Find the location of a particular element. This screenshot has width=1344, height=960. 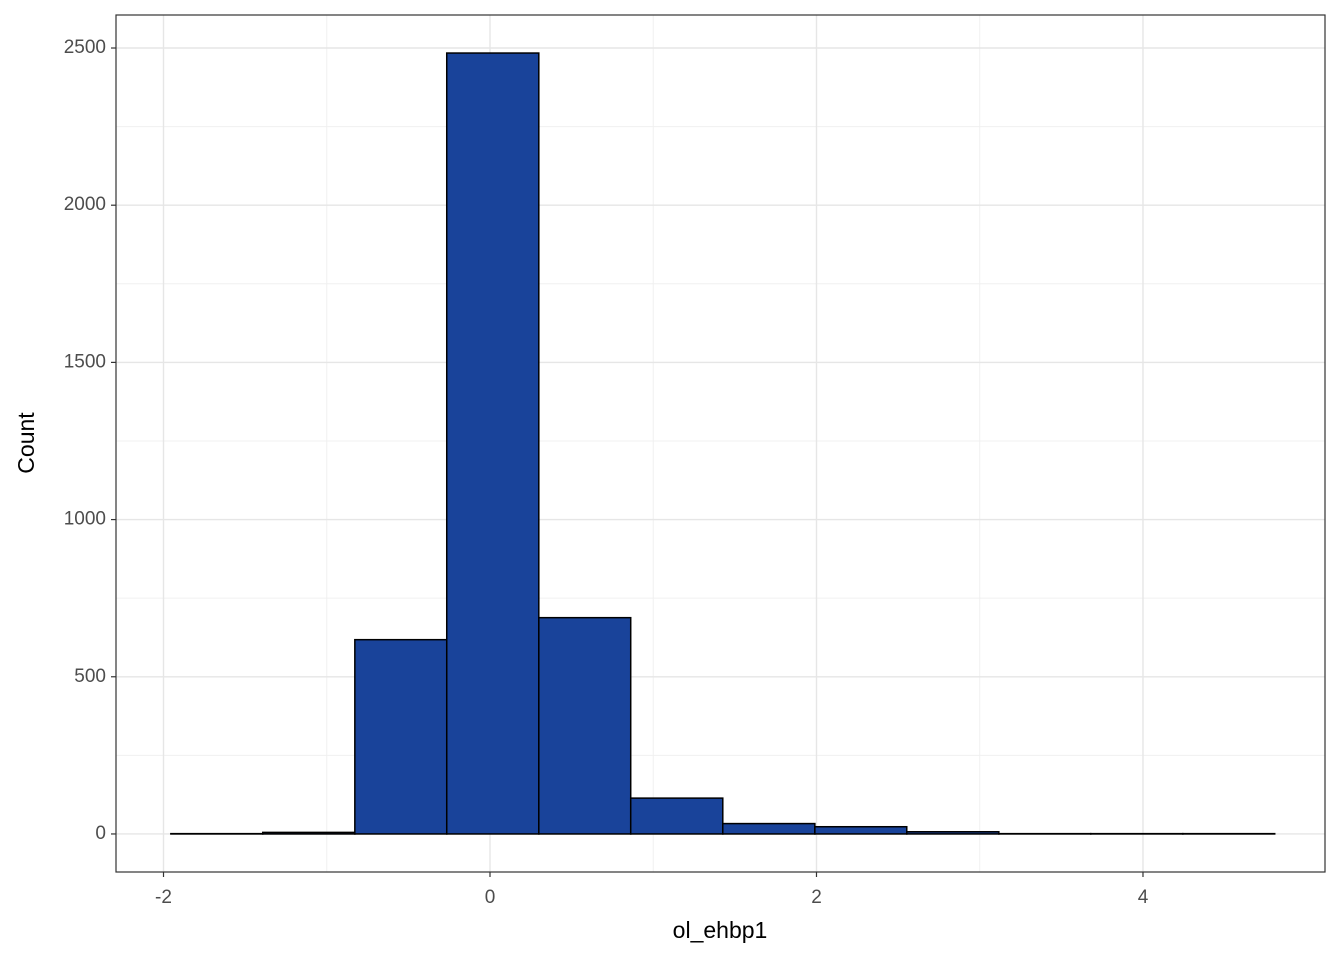

y-tick-label: 0 is located at coordinates (100, 833).